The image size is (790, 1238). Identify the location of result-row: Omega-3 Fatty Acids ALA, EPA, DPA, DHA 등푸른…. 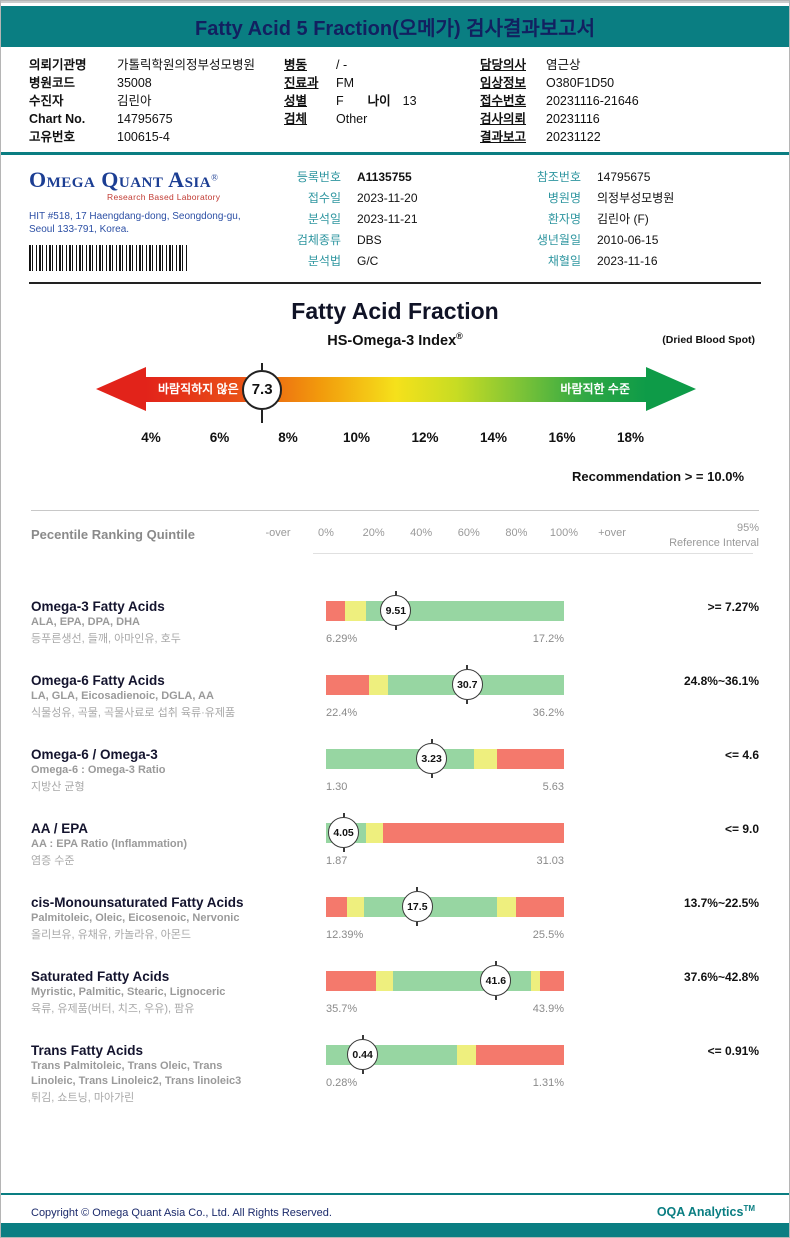
(395, 624).